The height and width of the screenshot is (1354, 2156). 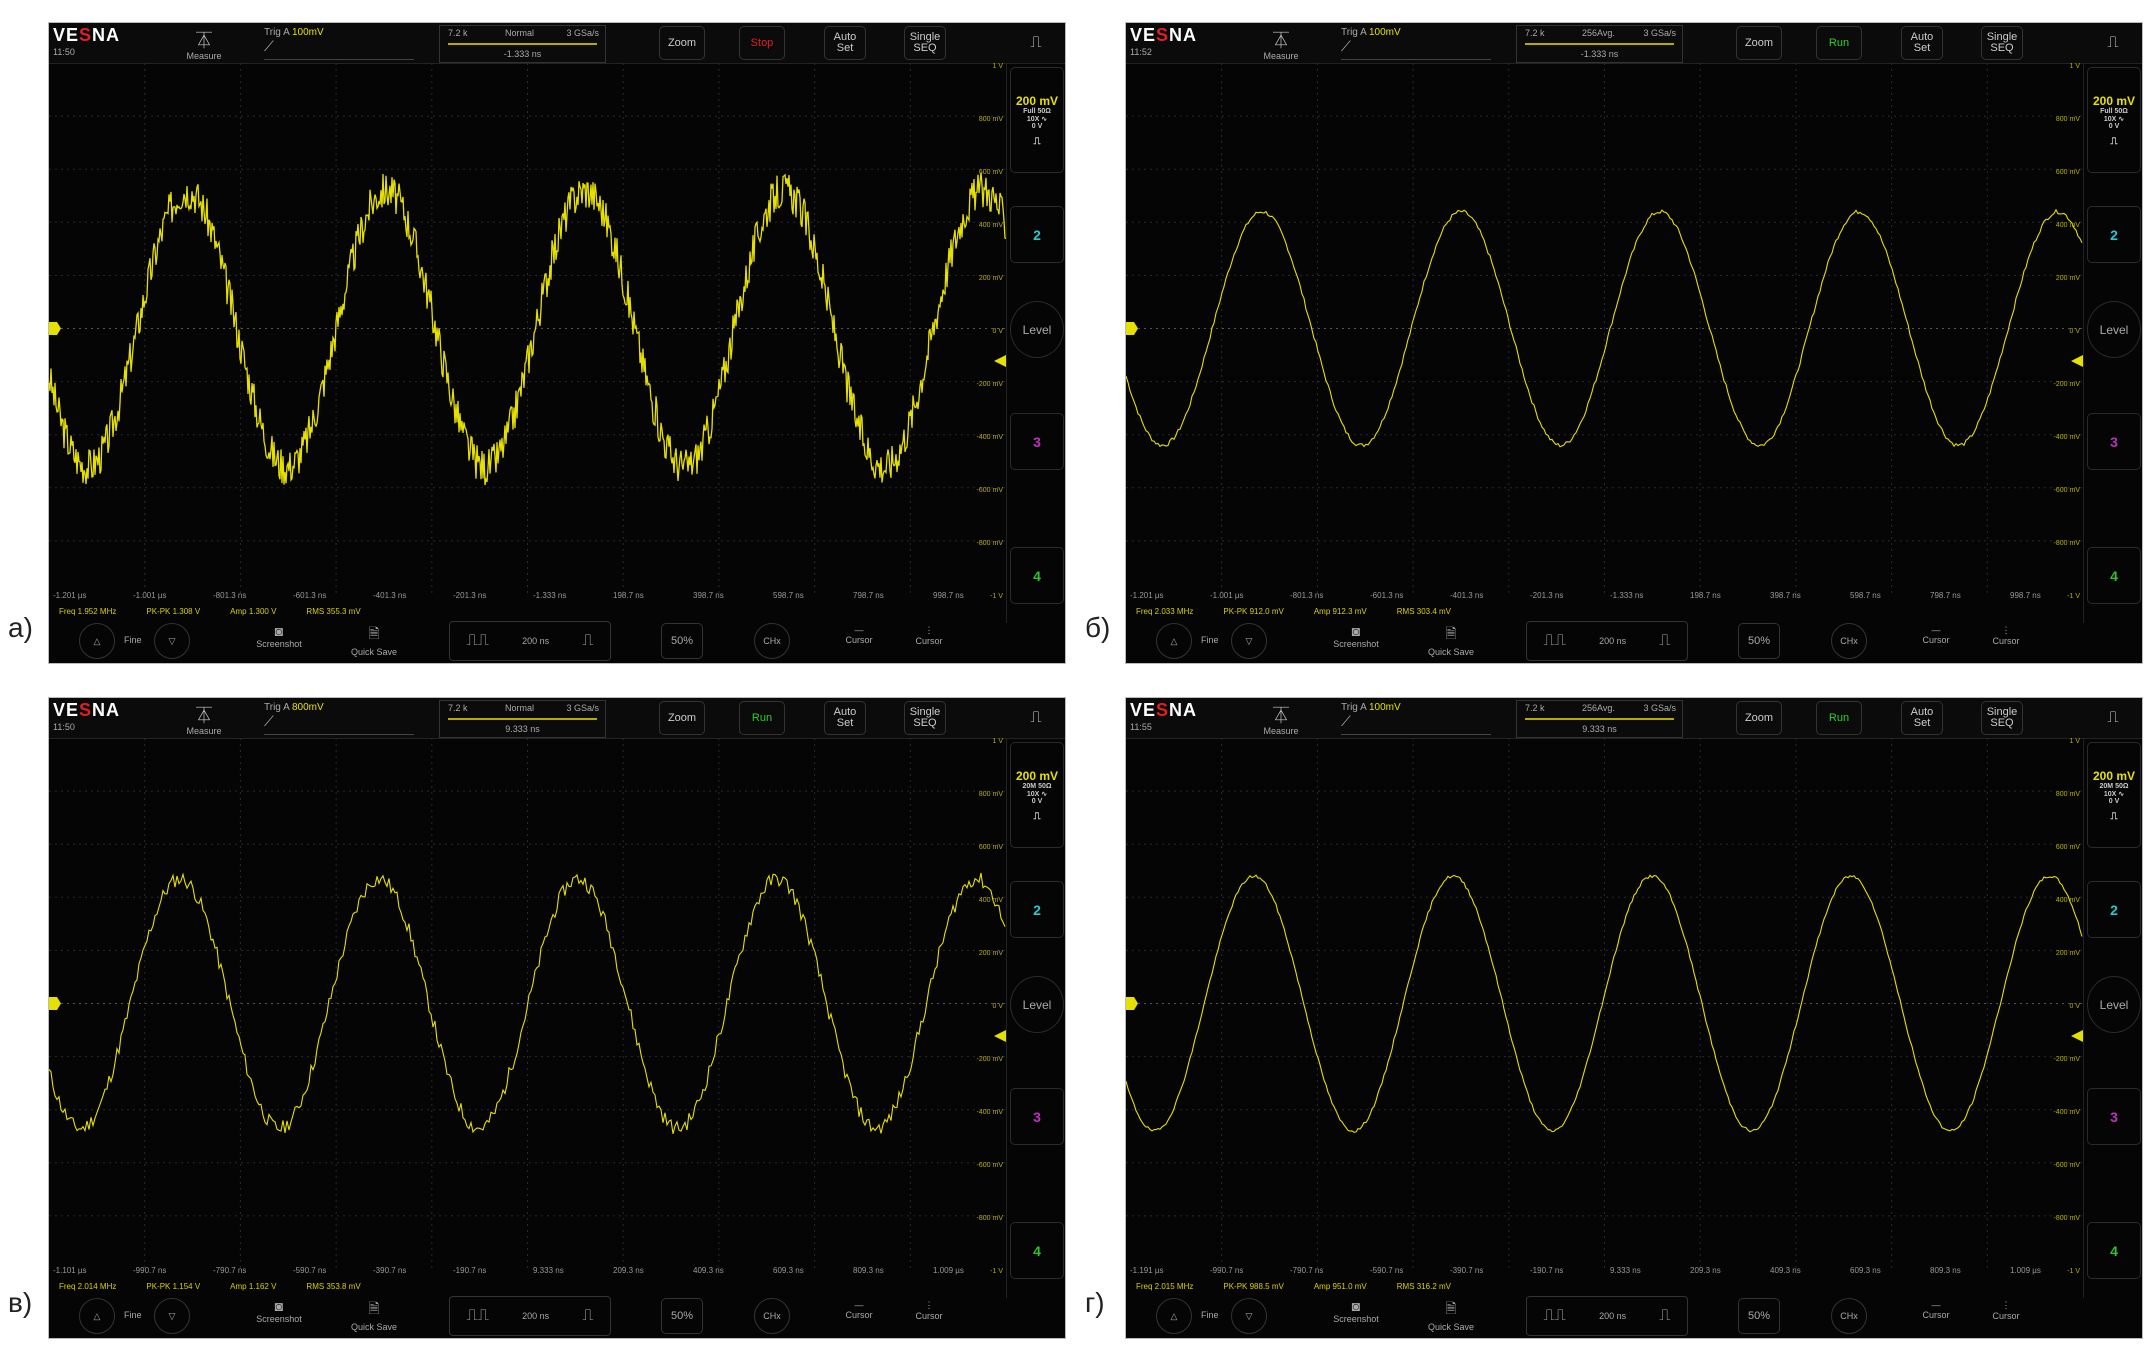 I want to click on trigger-settings: Trig A 800mV ⟋, so click(x=339, y=718).